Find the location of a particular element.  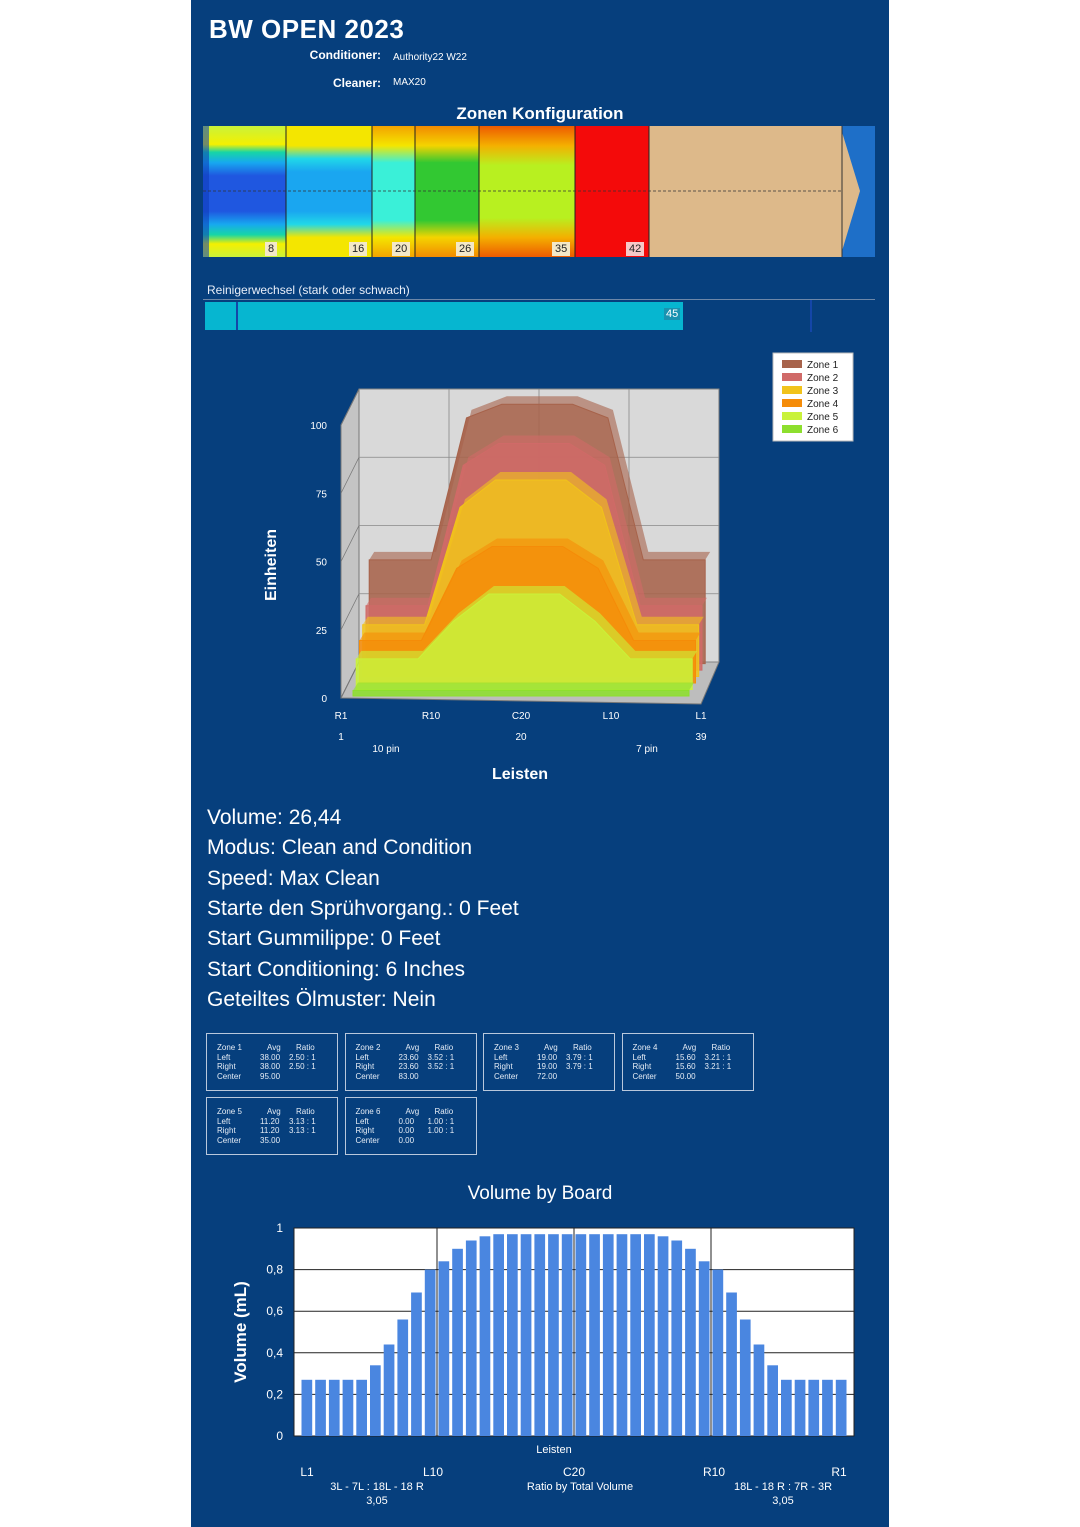

y-tick-label: 0,4 is located at coordinates (274, 1353).